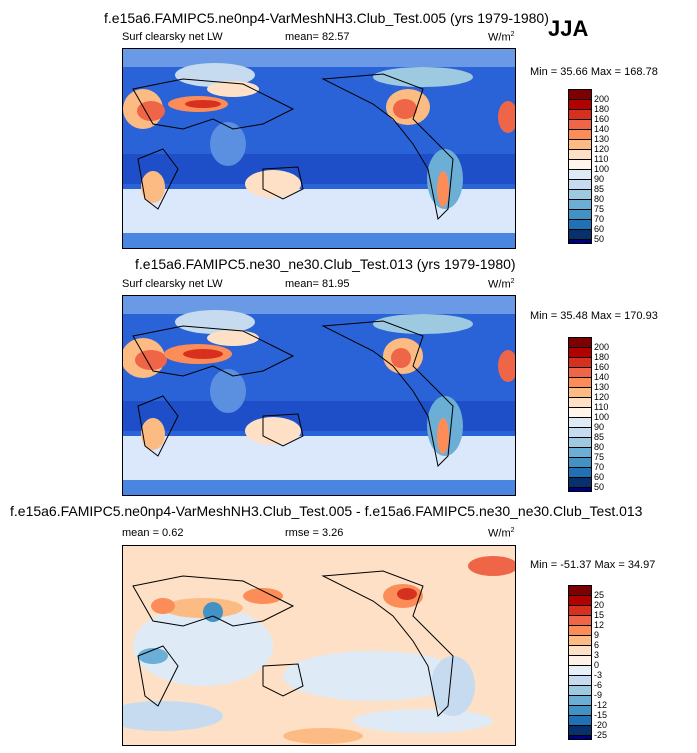 This screenshot has height=753, width=697. Describe the element at coordinates (599, 625) in the screenshot. I see `colorbar-tick: 12` at that location.